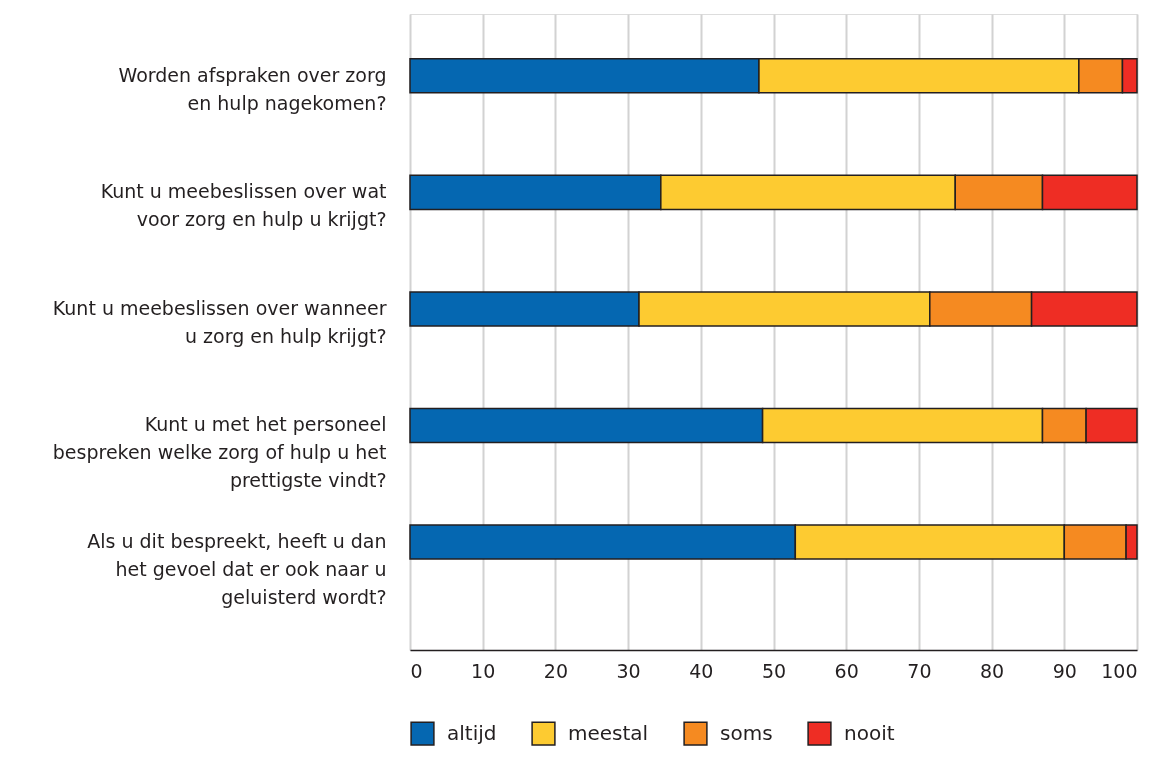  What do you see at coordinates (992, 670) in the screenshot?
I see `x-tick-label: 80` at bounding box center [992, 670].